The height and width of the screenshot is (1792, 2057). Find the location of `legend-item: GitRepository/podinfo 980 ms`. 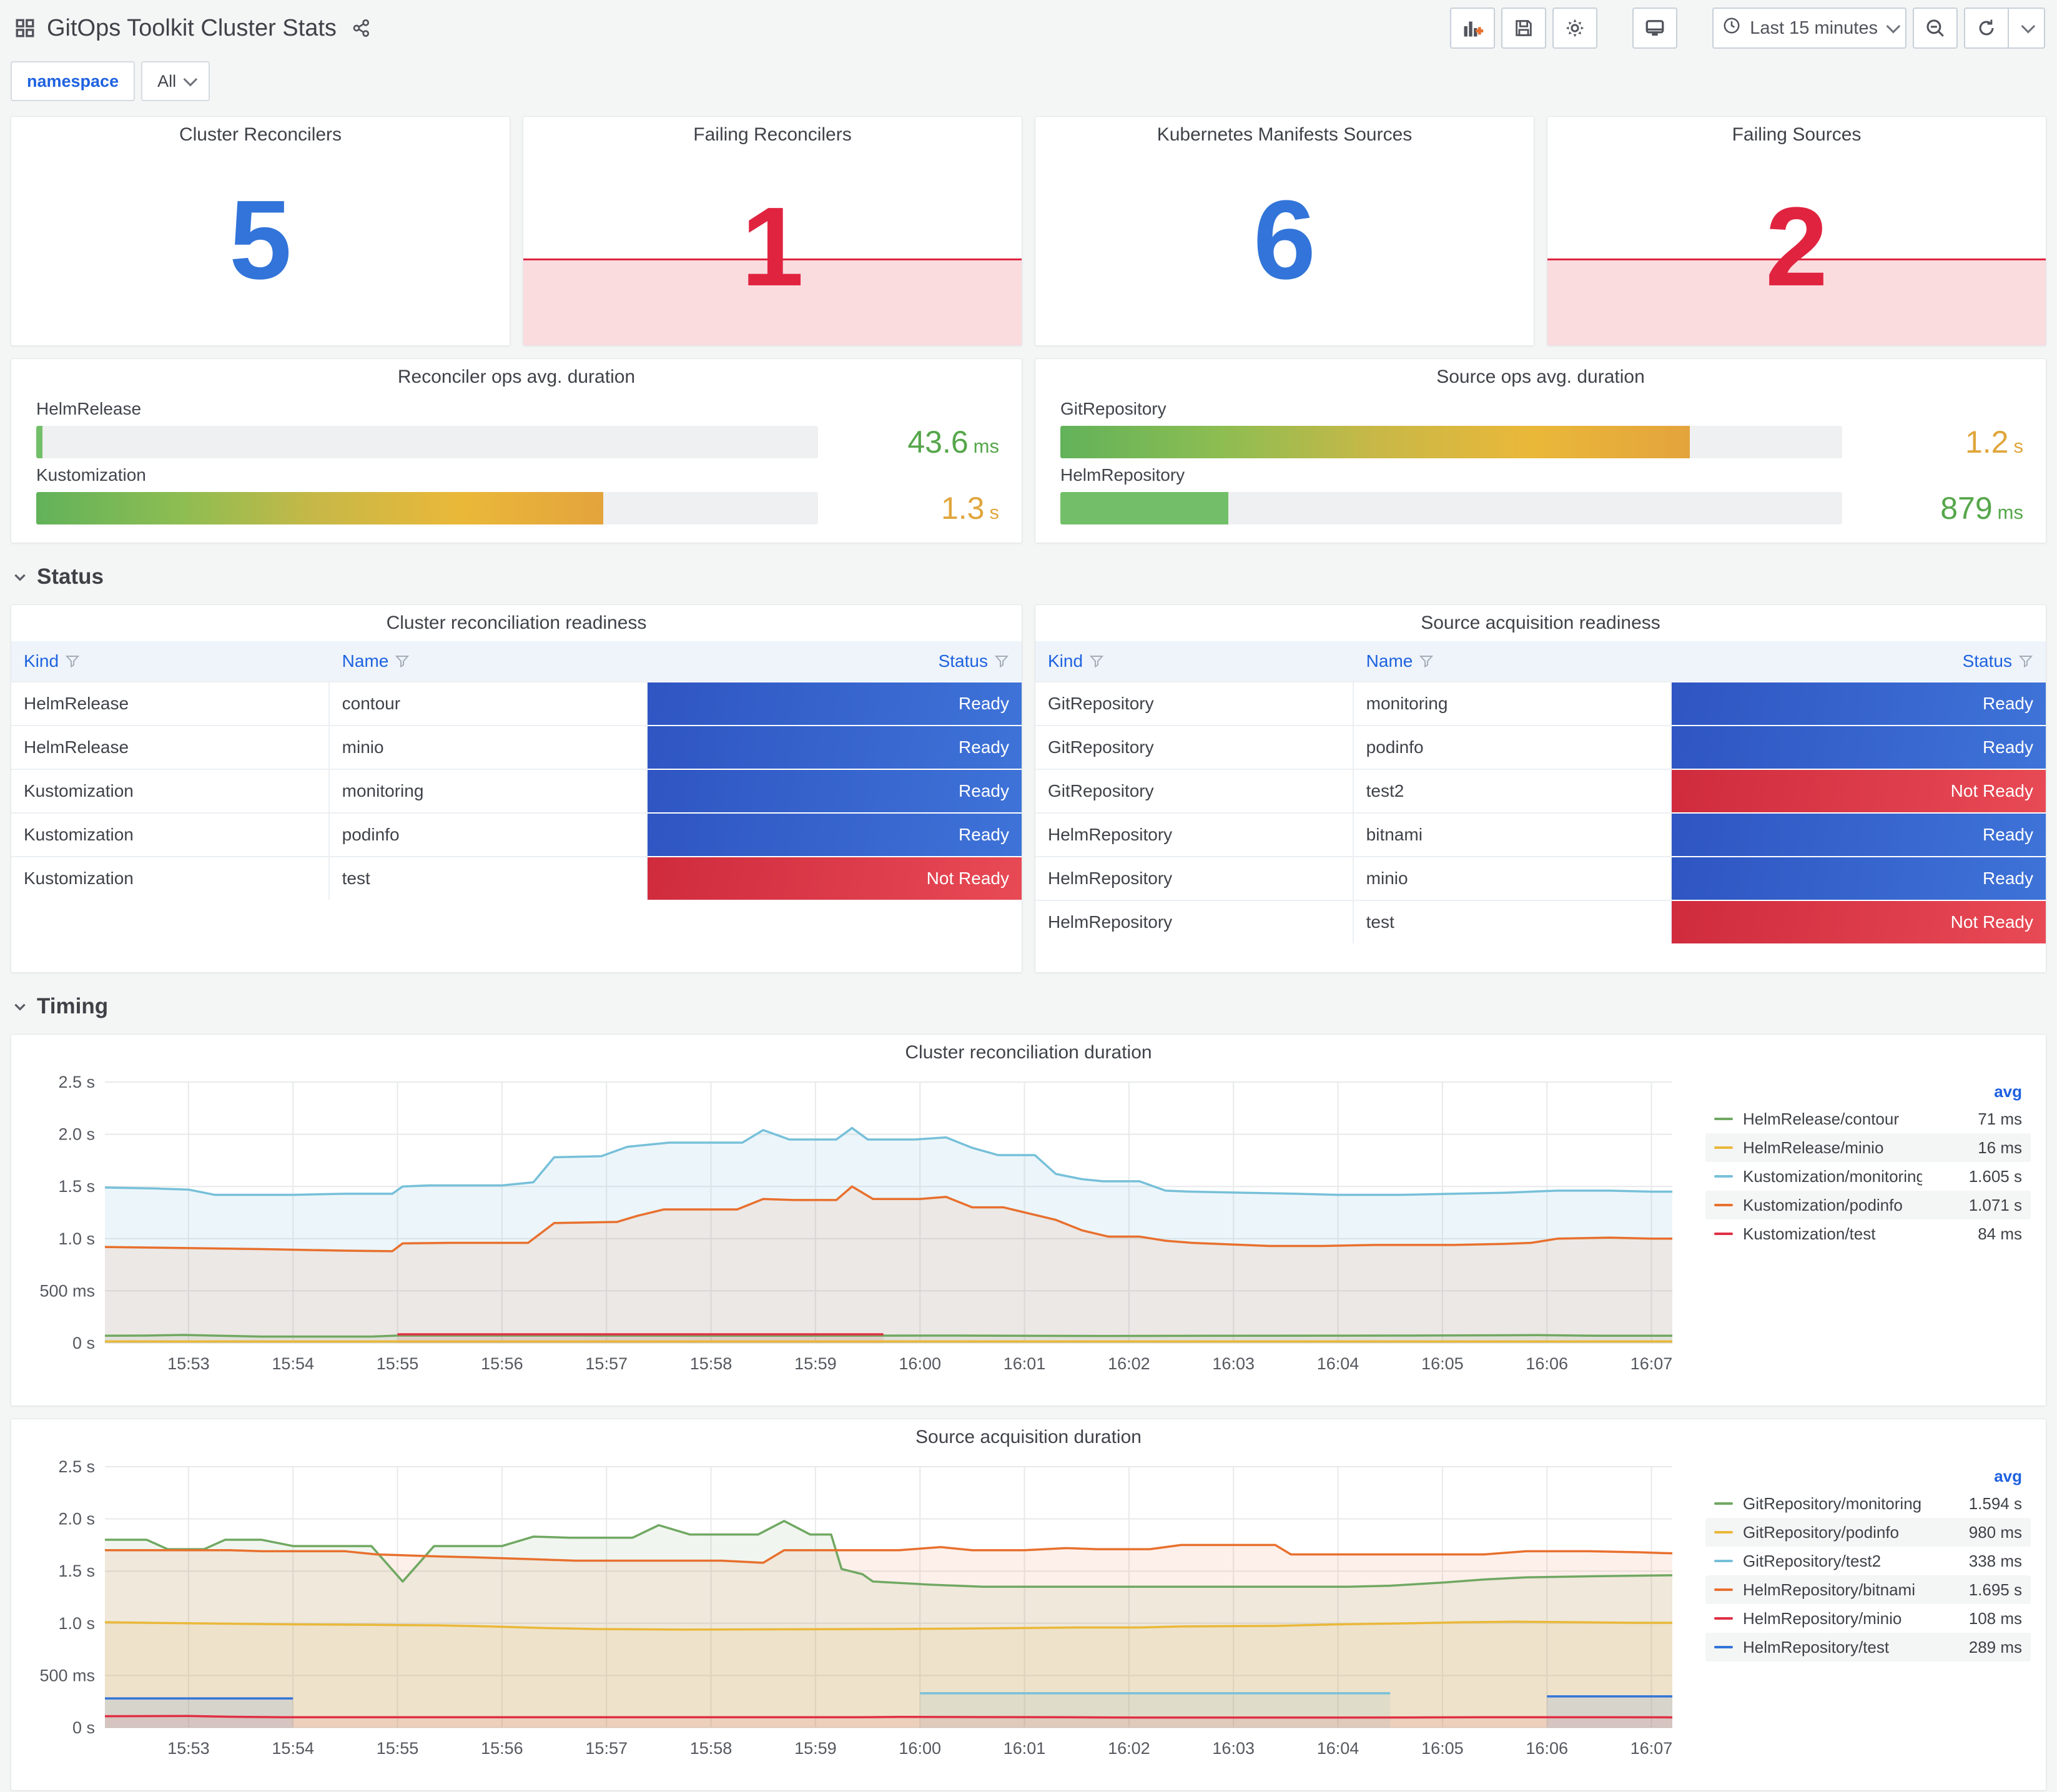

legend-item: GitRepository/podinfo 980 ms is located at coordinates (1868, 1532).